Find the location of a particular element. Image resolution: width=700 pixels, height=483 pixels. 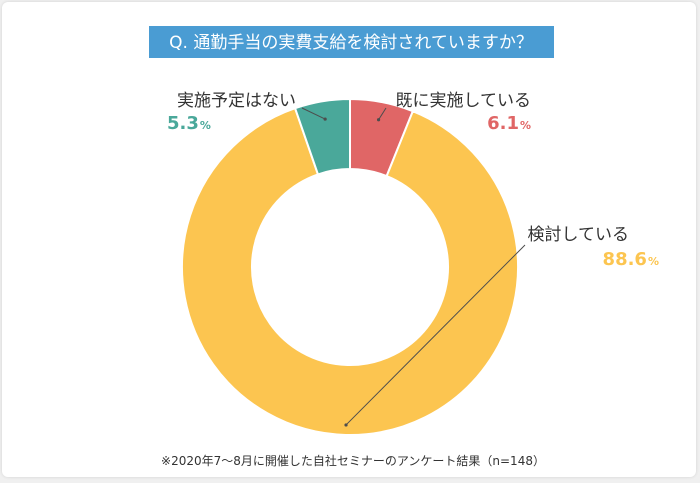

survey-note: ※2020年7〜8月に開催した自社セミナーのアンケート結果（n=148） is located at coordinates (353, 460).